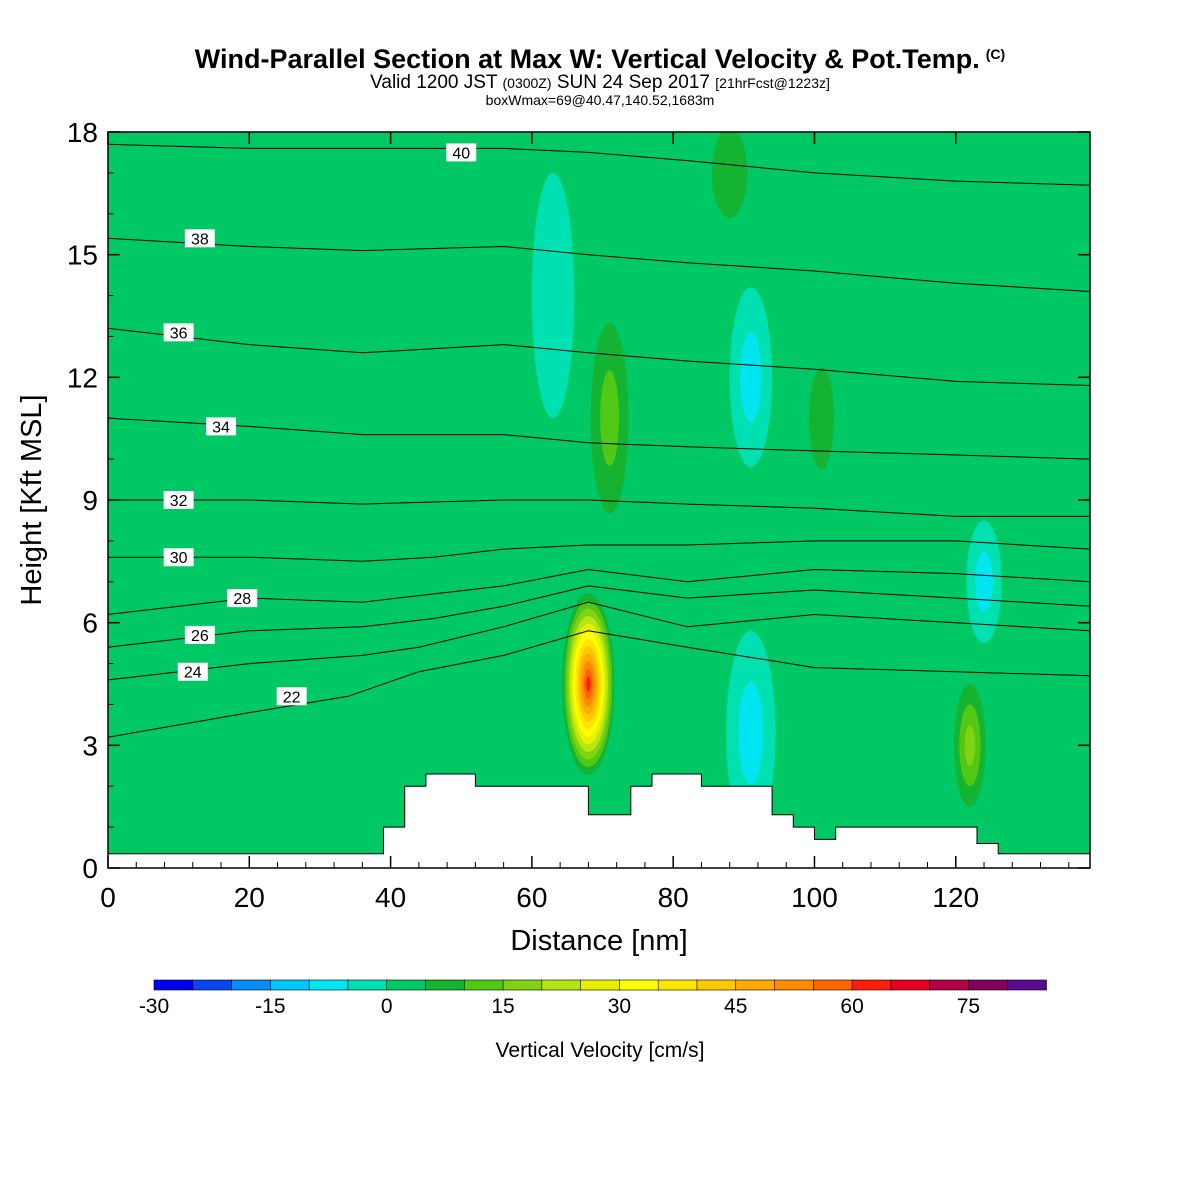 This screenshot has width=1200, height=1200. What do you see at coordinates (434, 82) in the screenshot?
I see `valid-prefix: Valid 1200 JST` at bounding box center [434, 82].